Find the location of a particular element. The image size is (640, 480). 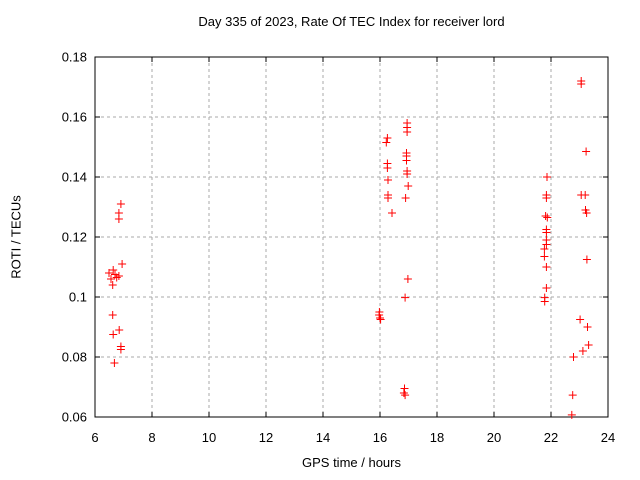

x-tick-label: 22 is located at coordinates (551, 437).